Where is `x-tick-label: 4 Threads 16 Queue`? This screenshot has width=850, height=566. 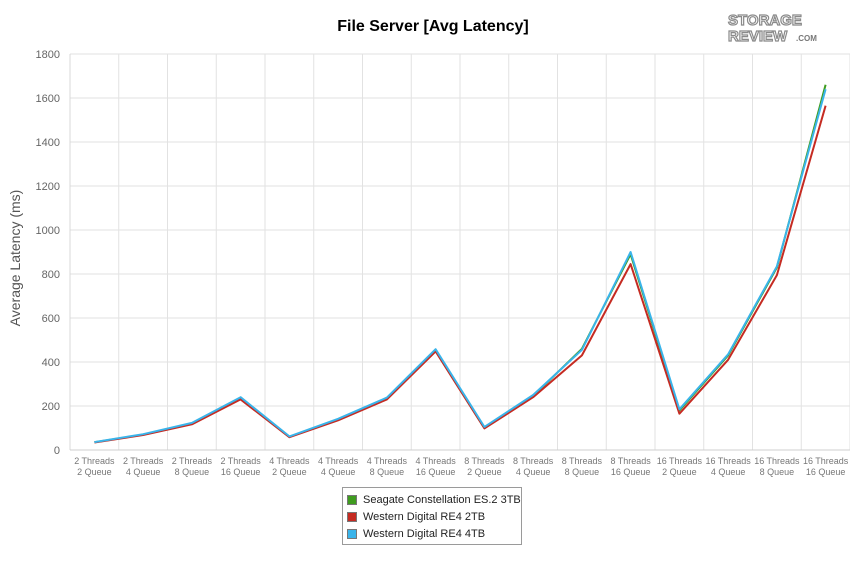 x-tick-label: 4 Threads 16 Queue is located at coordinates (435, 466).